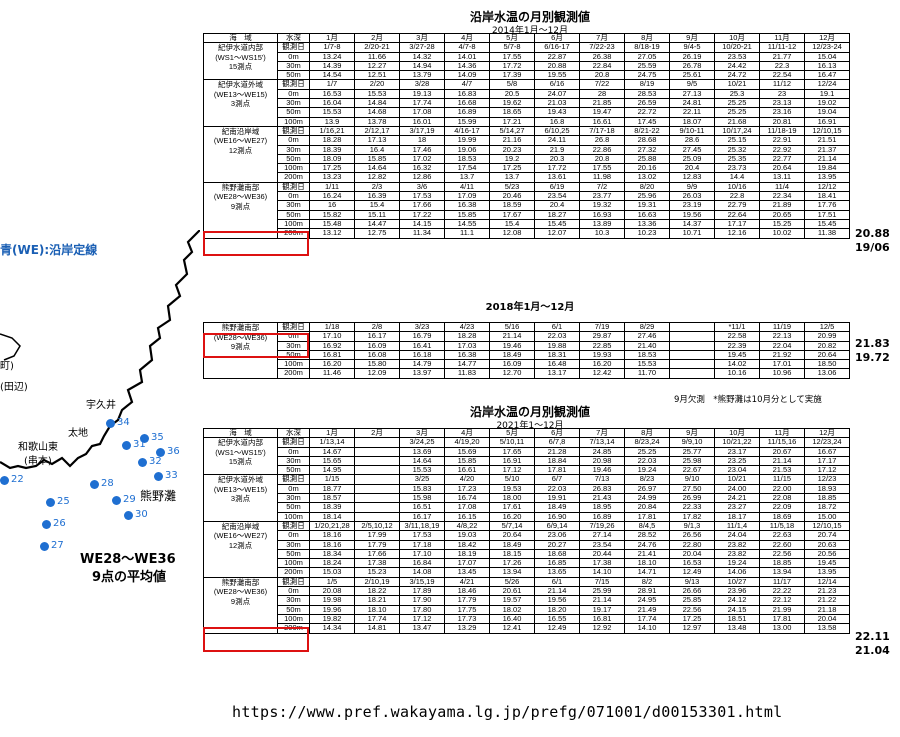 Image resolution: width=900 pixels, height=737 pixels. What do you see at coordinates (139, 444) in the screenshot?
I see `station-label: 31` at bounding box center [139, 444].